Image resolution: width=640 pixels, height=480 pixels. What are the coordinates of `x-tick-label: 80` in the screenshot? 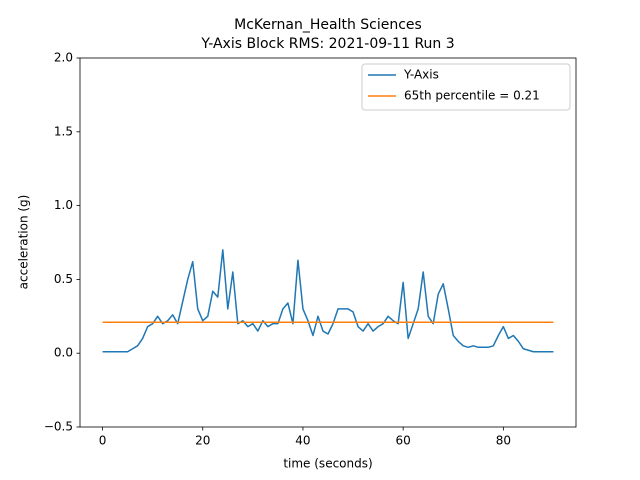 It's located at (503, 441).